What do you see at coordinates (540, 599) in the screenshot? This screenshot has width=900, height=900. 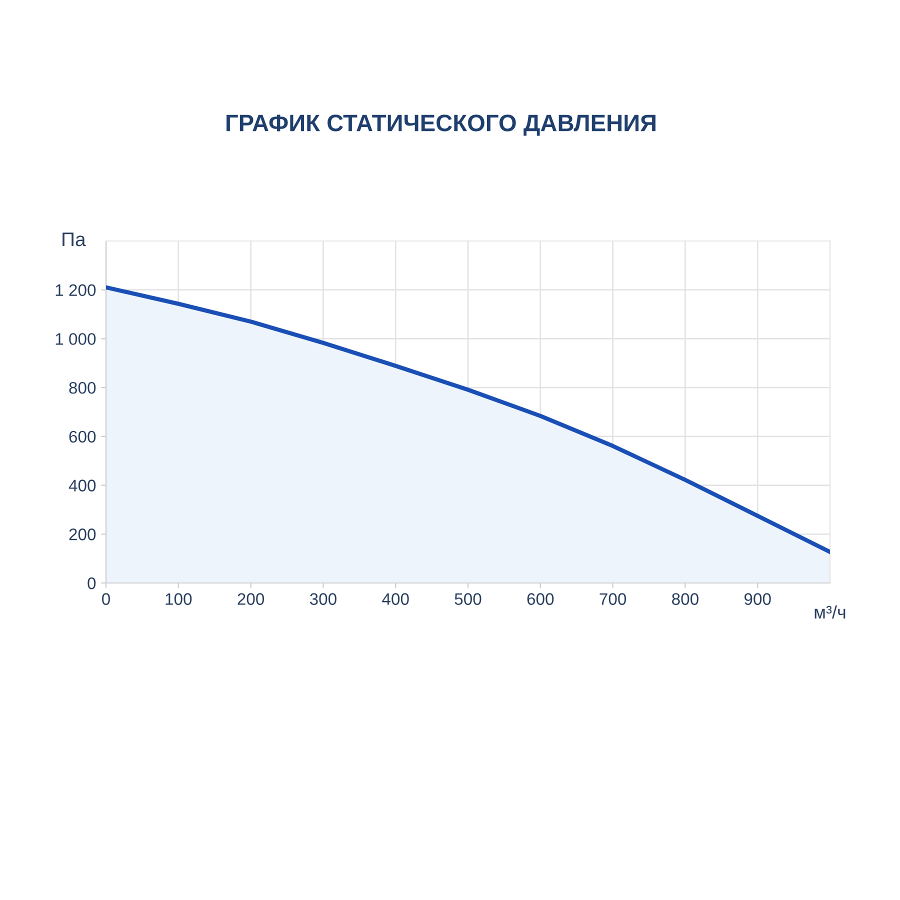 I see `x-tick-label: 600` at bounding box center [540, 599].